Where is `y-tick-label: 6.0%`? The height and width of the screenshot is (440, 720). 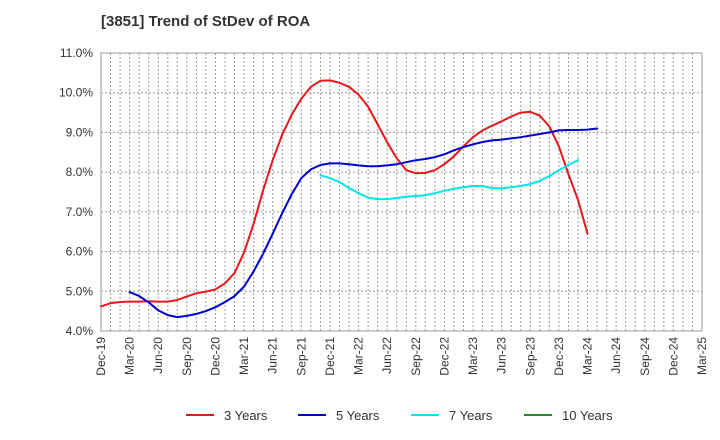
y-tick-label: 6.0% is located at coordinates (80, 252).